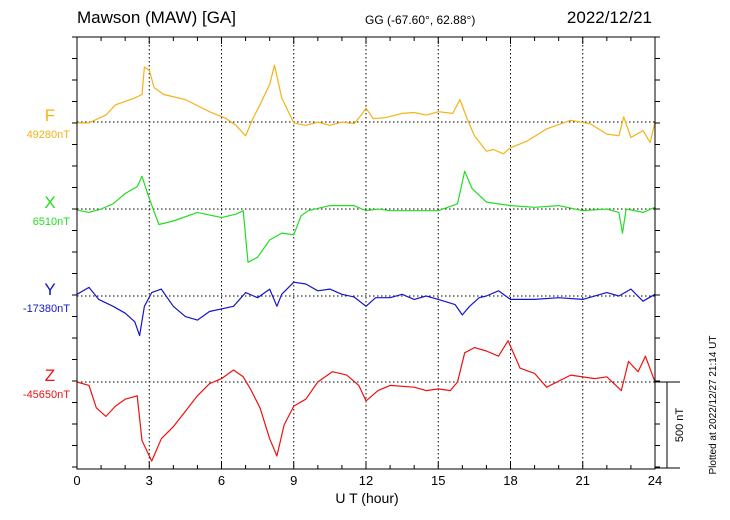 The image size is (730, 520). I want to click on x-tick-label-9: 9, so click(293, 480).